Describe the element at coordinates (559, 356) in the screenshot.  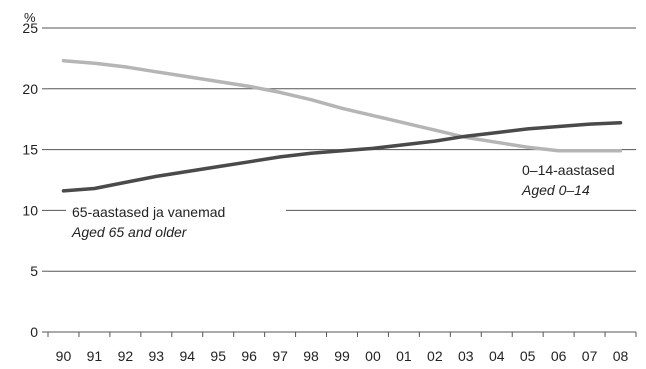
I see `x-tick-label: 06` at that location.